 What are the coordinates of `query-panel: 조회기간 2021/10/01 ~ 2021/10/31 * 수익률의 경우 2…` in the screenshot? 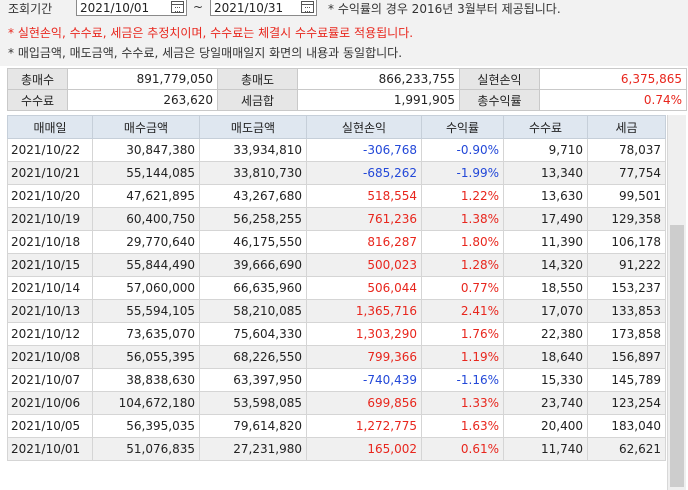 It's located at (344, 33).